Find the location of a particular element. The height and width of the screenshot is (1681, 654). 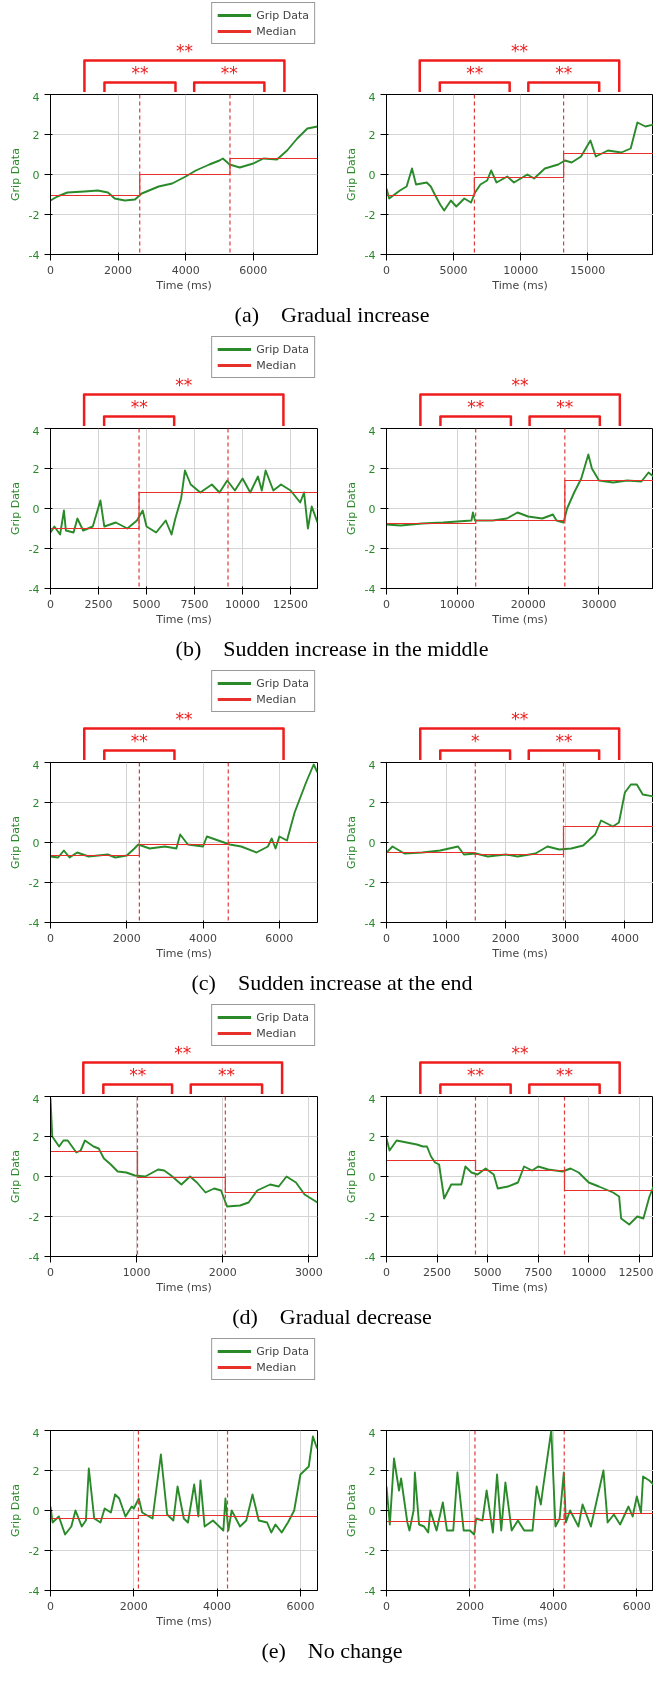

x-tick-label: 12500 is located at coordinates (636, 1272).